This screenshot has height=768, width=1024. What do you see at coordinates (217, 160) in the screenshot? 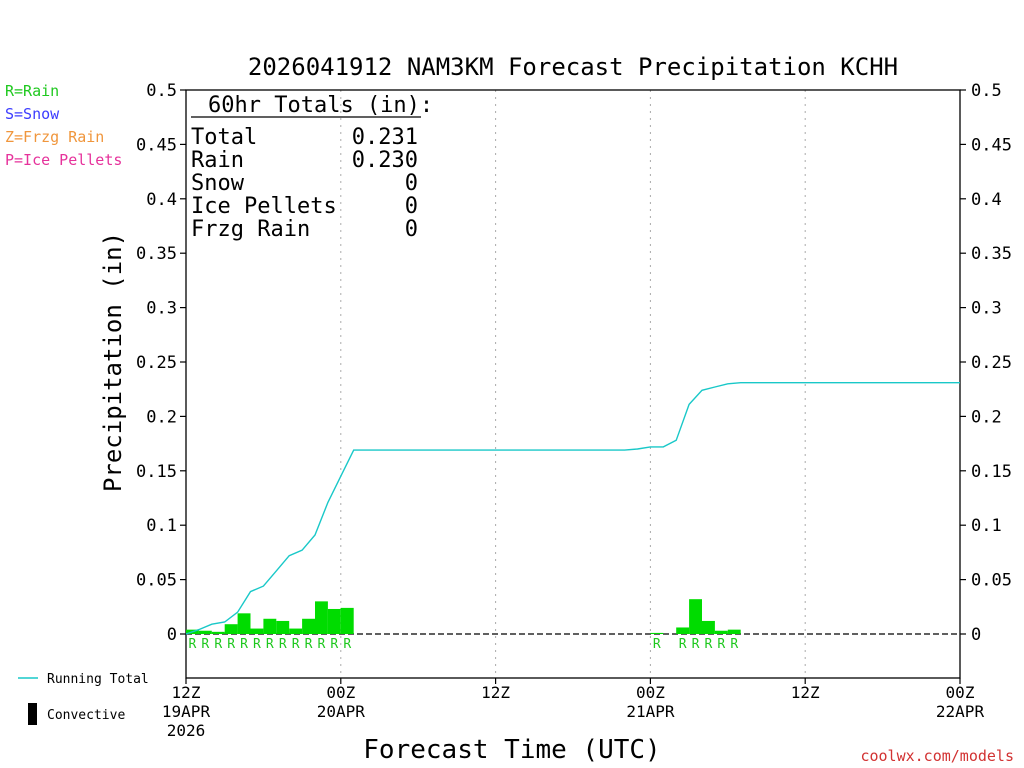
I see `totals-row-label: Rain` at bounding box center [217, 160].